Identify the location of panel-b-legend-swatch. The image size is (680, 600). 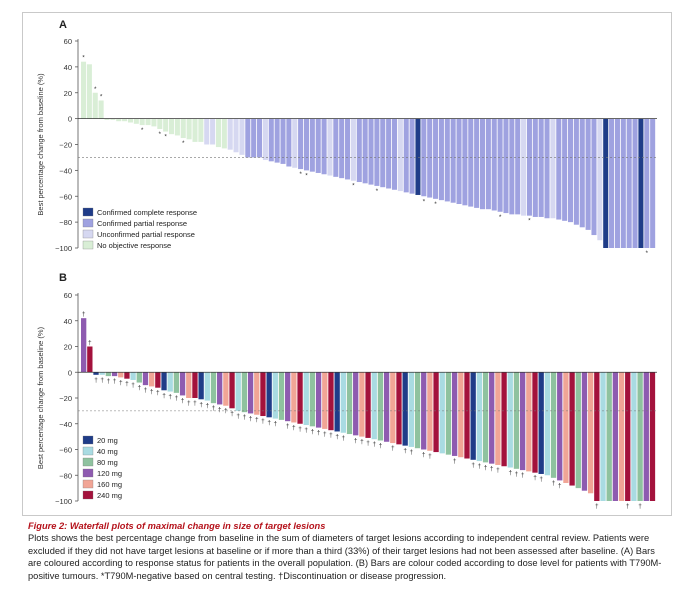
(88, 484).